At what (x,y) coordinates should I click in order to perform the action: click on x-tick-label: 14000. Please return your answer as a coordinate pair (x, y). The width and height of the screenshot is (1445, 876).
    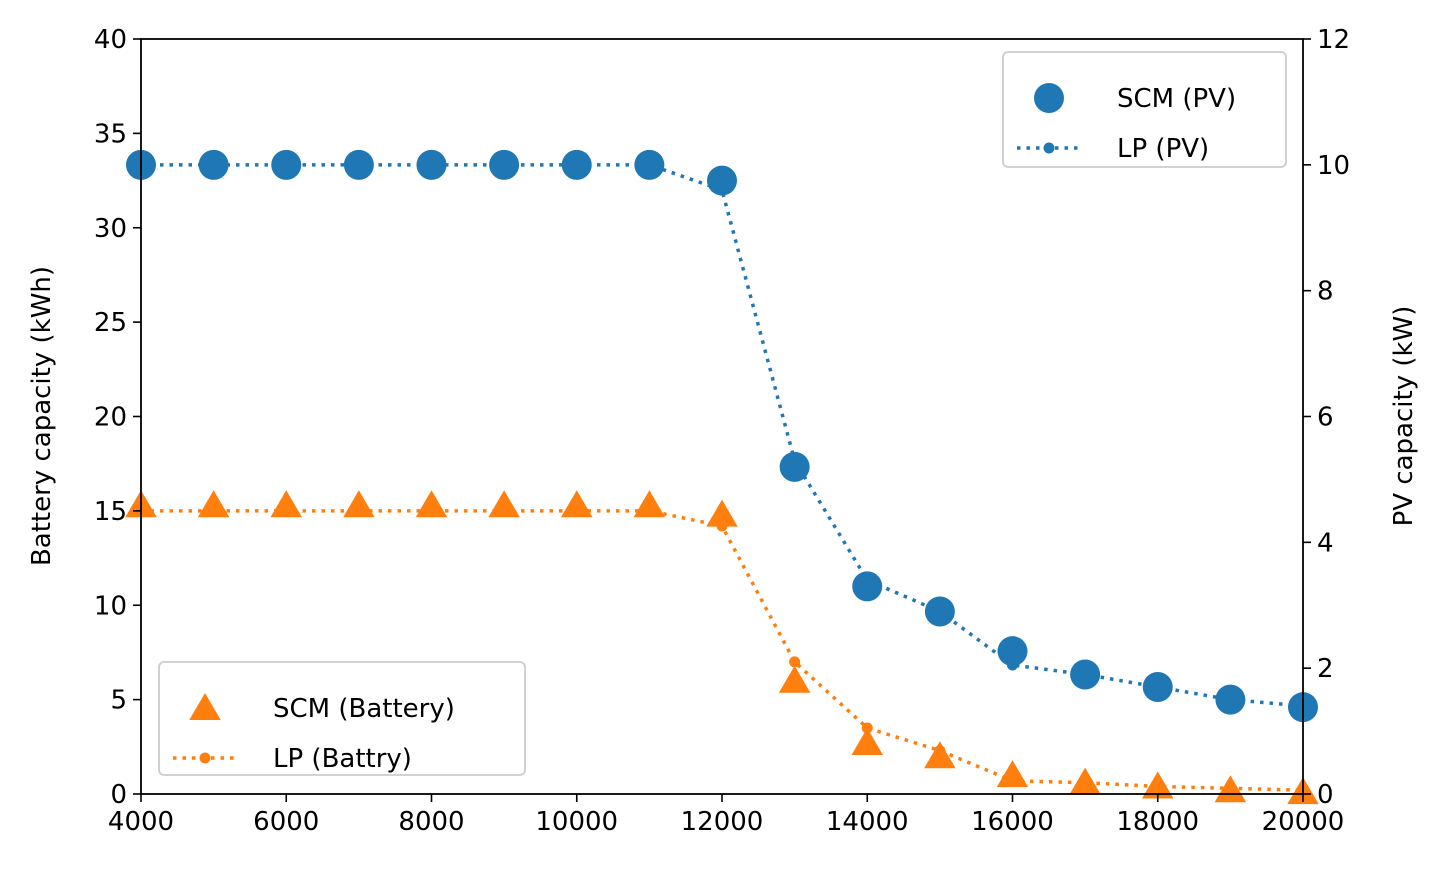
    Looking at the image, I should click on (867, 822).